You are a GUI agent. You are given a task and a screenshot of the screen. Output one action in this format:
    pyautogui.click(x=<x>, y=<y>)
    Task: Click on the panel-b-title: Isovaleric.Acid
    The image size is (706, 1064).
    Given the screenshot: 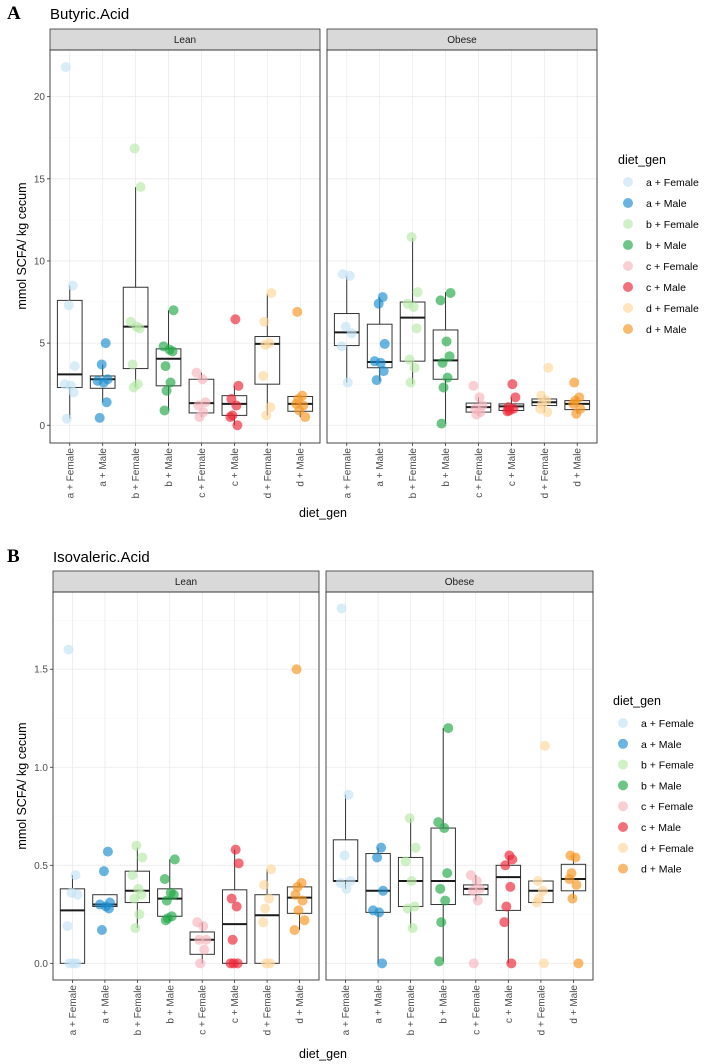 What is the action you would take?
    pyautogui.click(x=101, y=557)
    